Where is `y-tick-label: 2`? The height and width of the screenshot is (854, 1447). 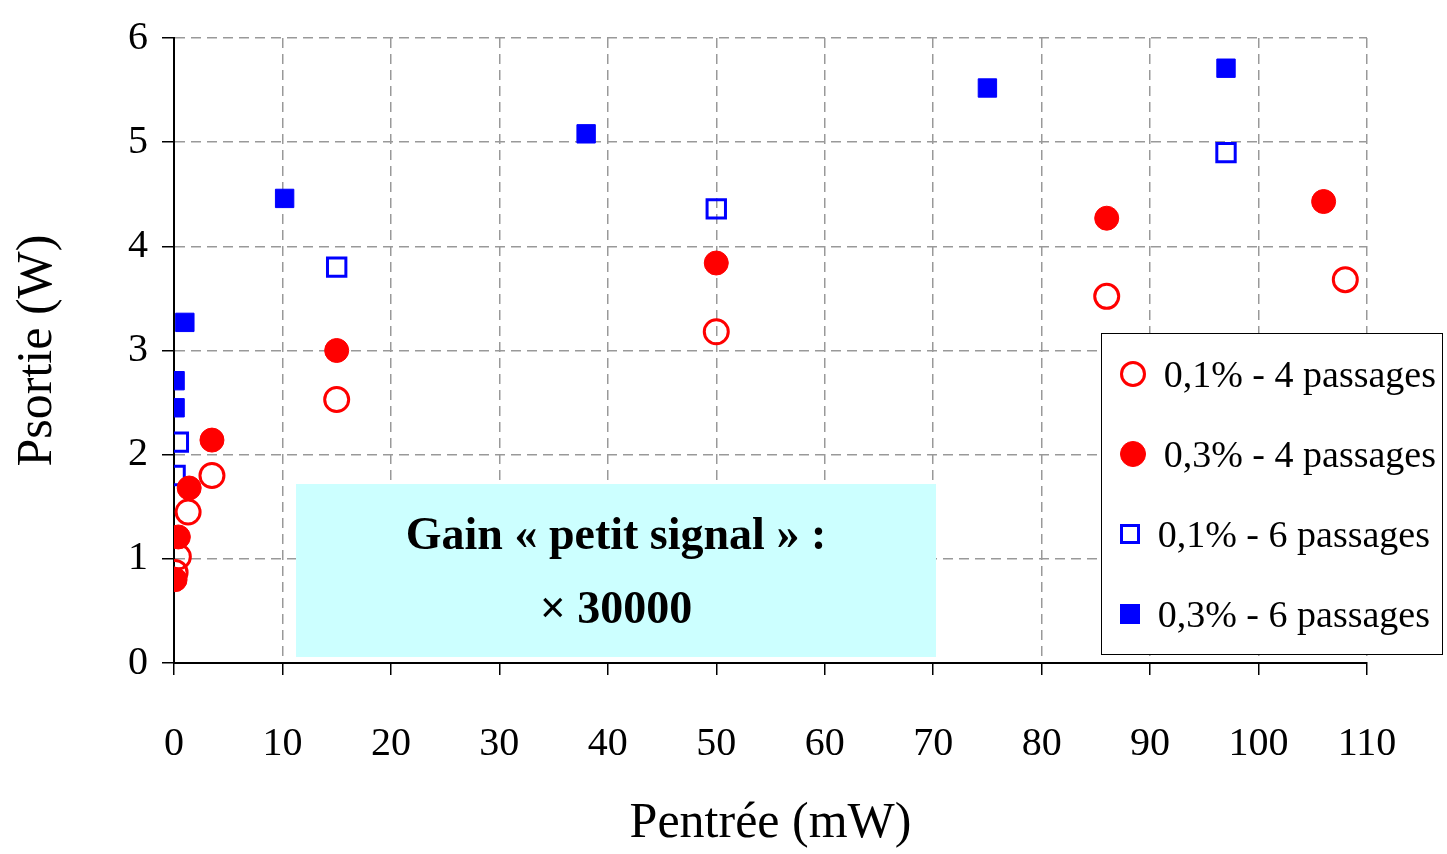
y-tick-label: 2 is located at coordinates (138, 452).